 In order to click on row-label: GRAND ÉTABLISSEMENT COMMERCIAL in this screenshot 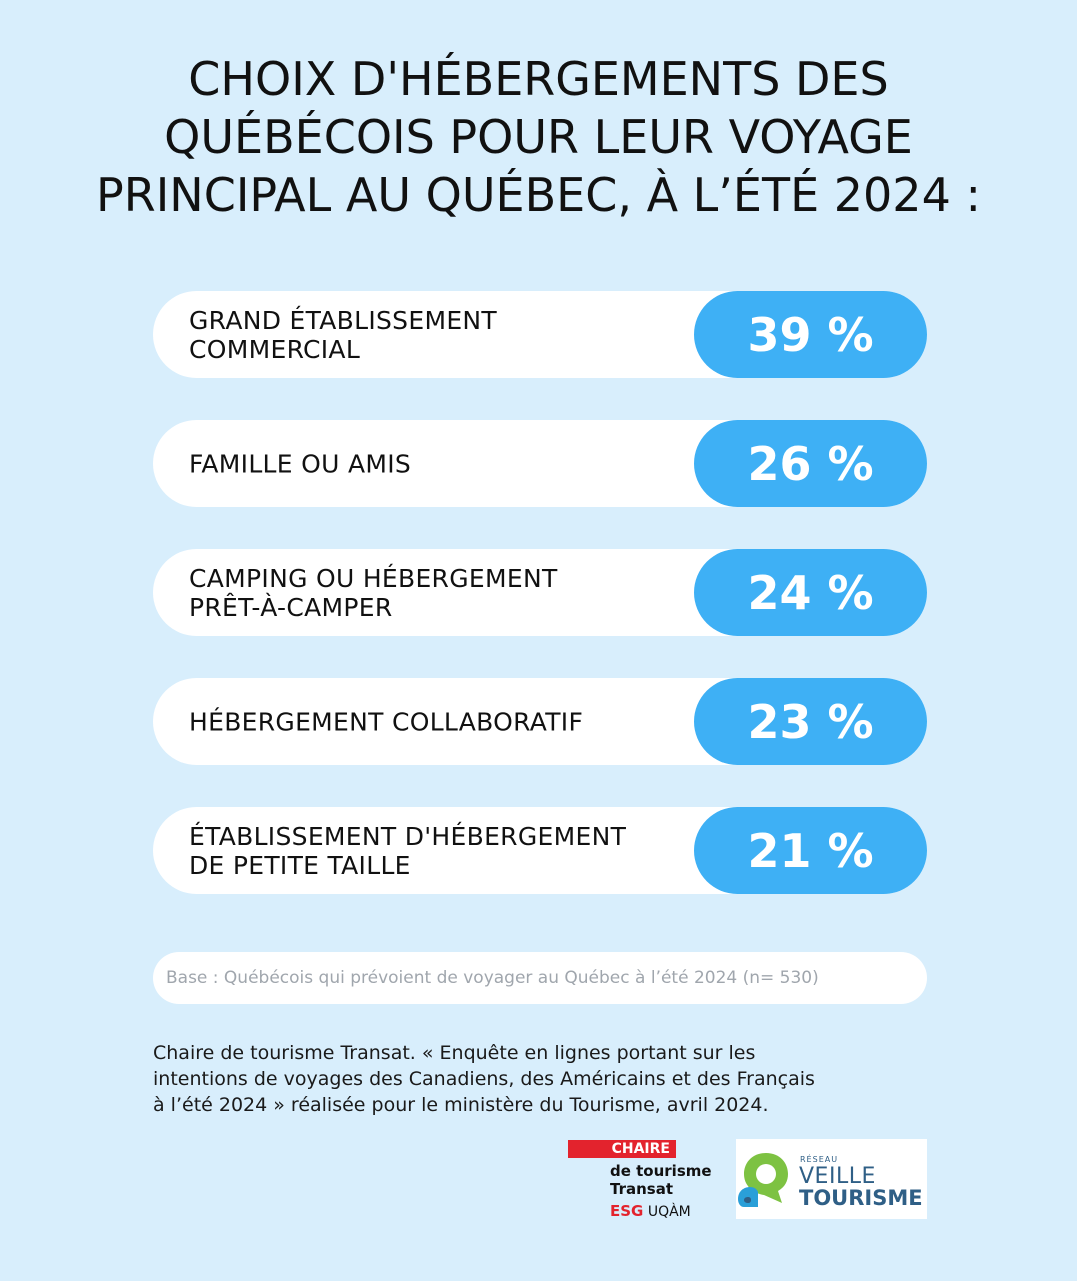, I will do `click(439, 335)`.